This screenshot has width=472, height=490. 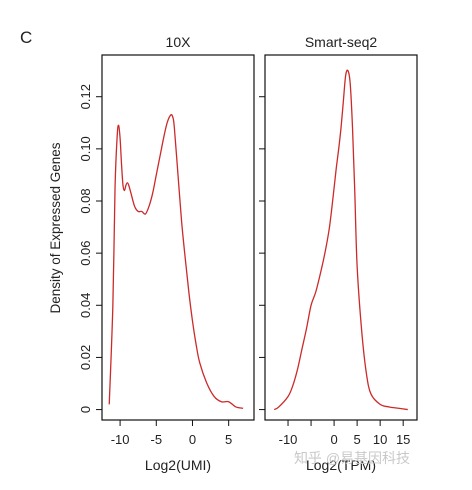 What do you see at coordinates (120, 439) in the screenshot?
I see `x-tick-label-10x: -10` at bounding box center [120, 439].